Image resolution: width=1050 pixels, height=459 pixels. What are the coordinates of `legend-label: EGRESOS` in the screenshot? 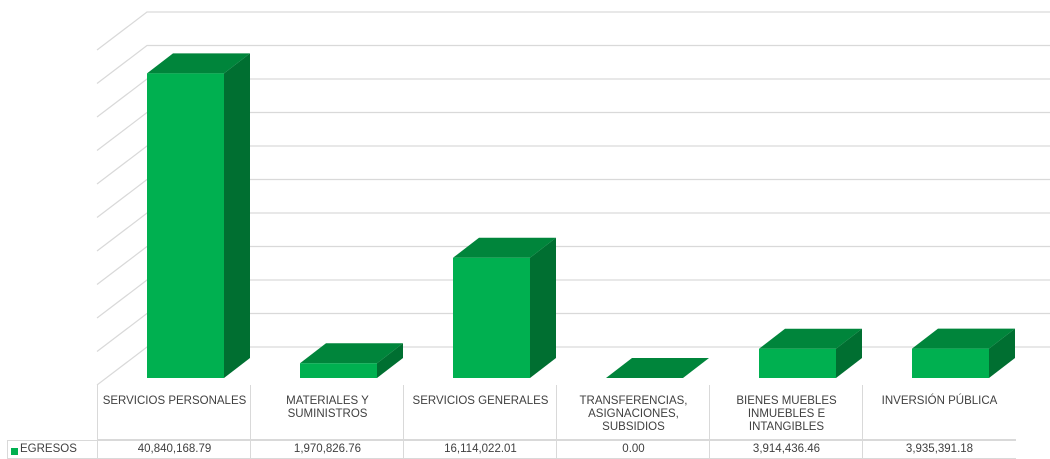 It's located at (48, 449).